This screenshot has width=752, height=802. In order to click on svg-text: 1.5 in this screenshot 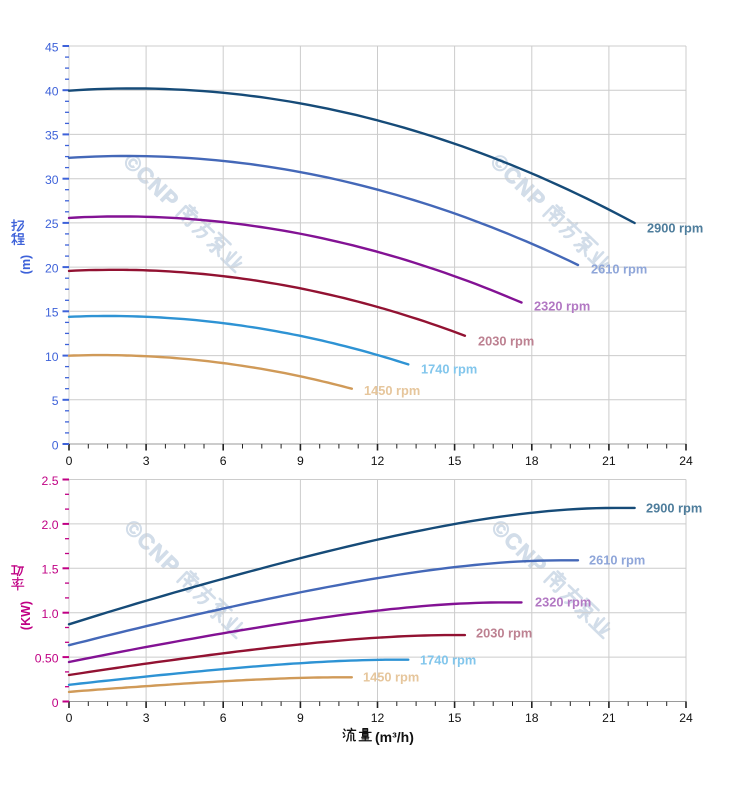, I will do `click(50, 570)`.